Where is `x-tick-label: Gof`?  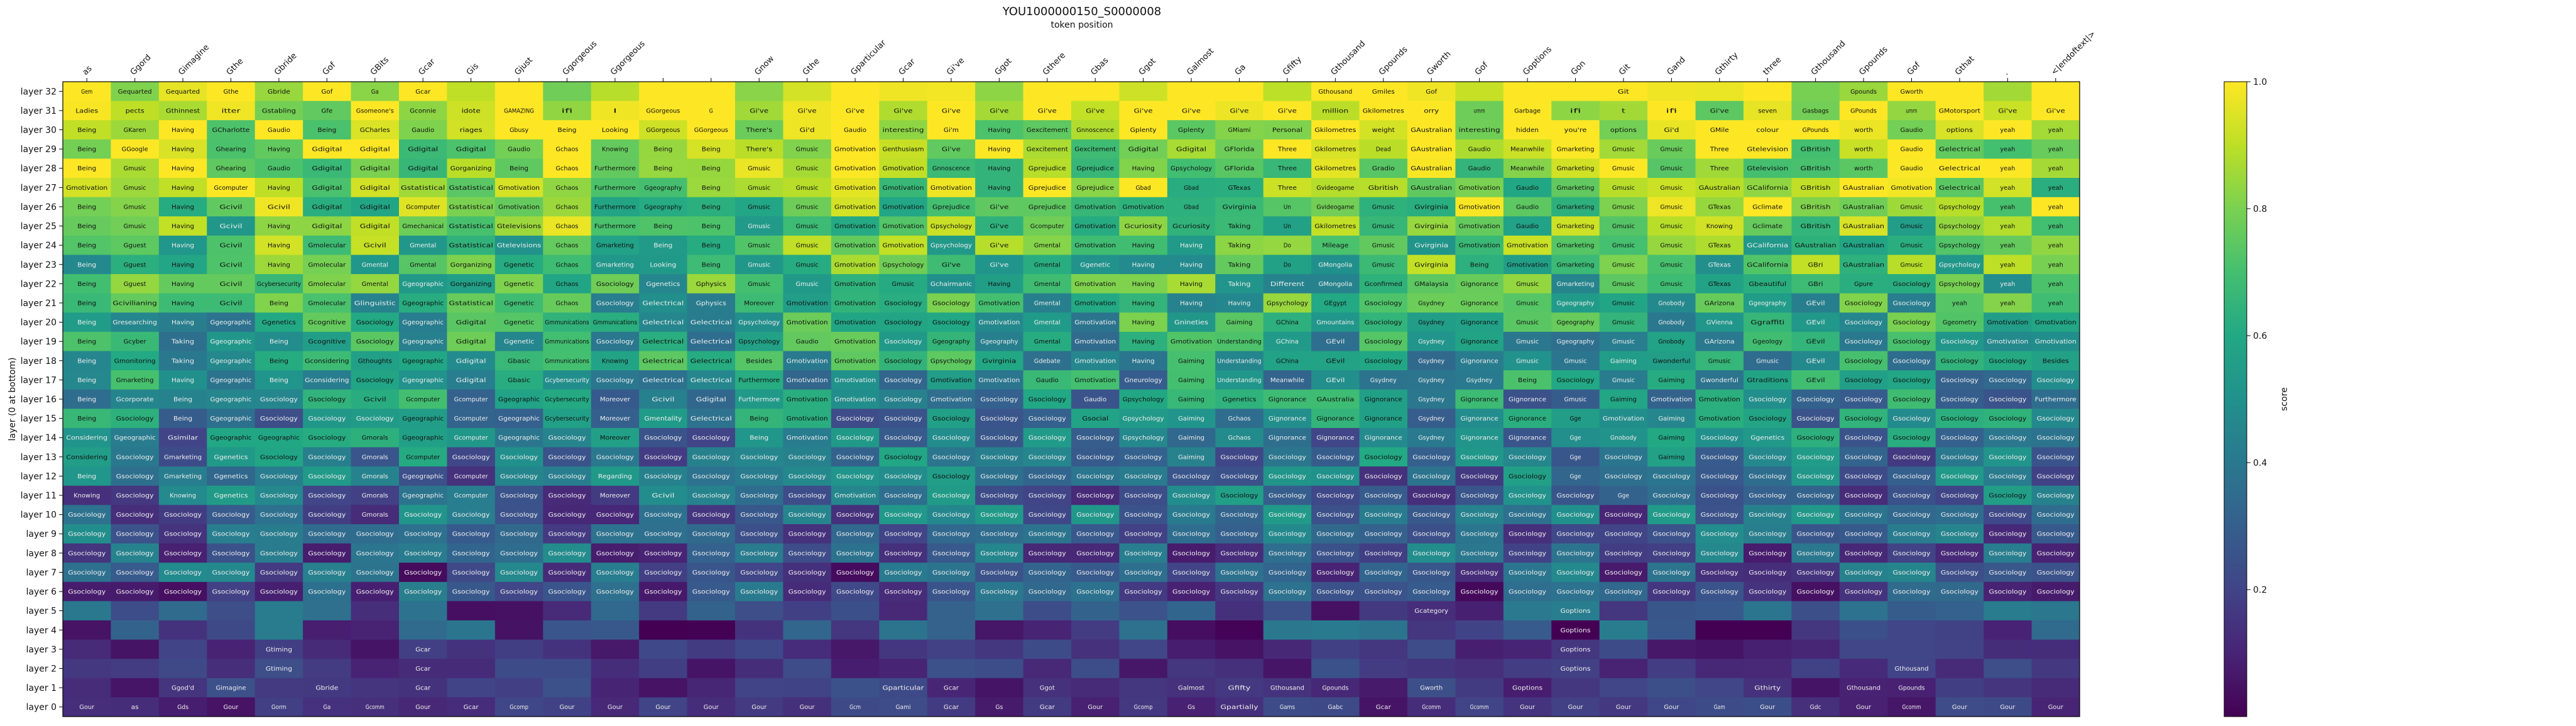 x-tick-label: Gof is located at coordinates (1915, 68).